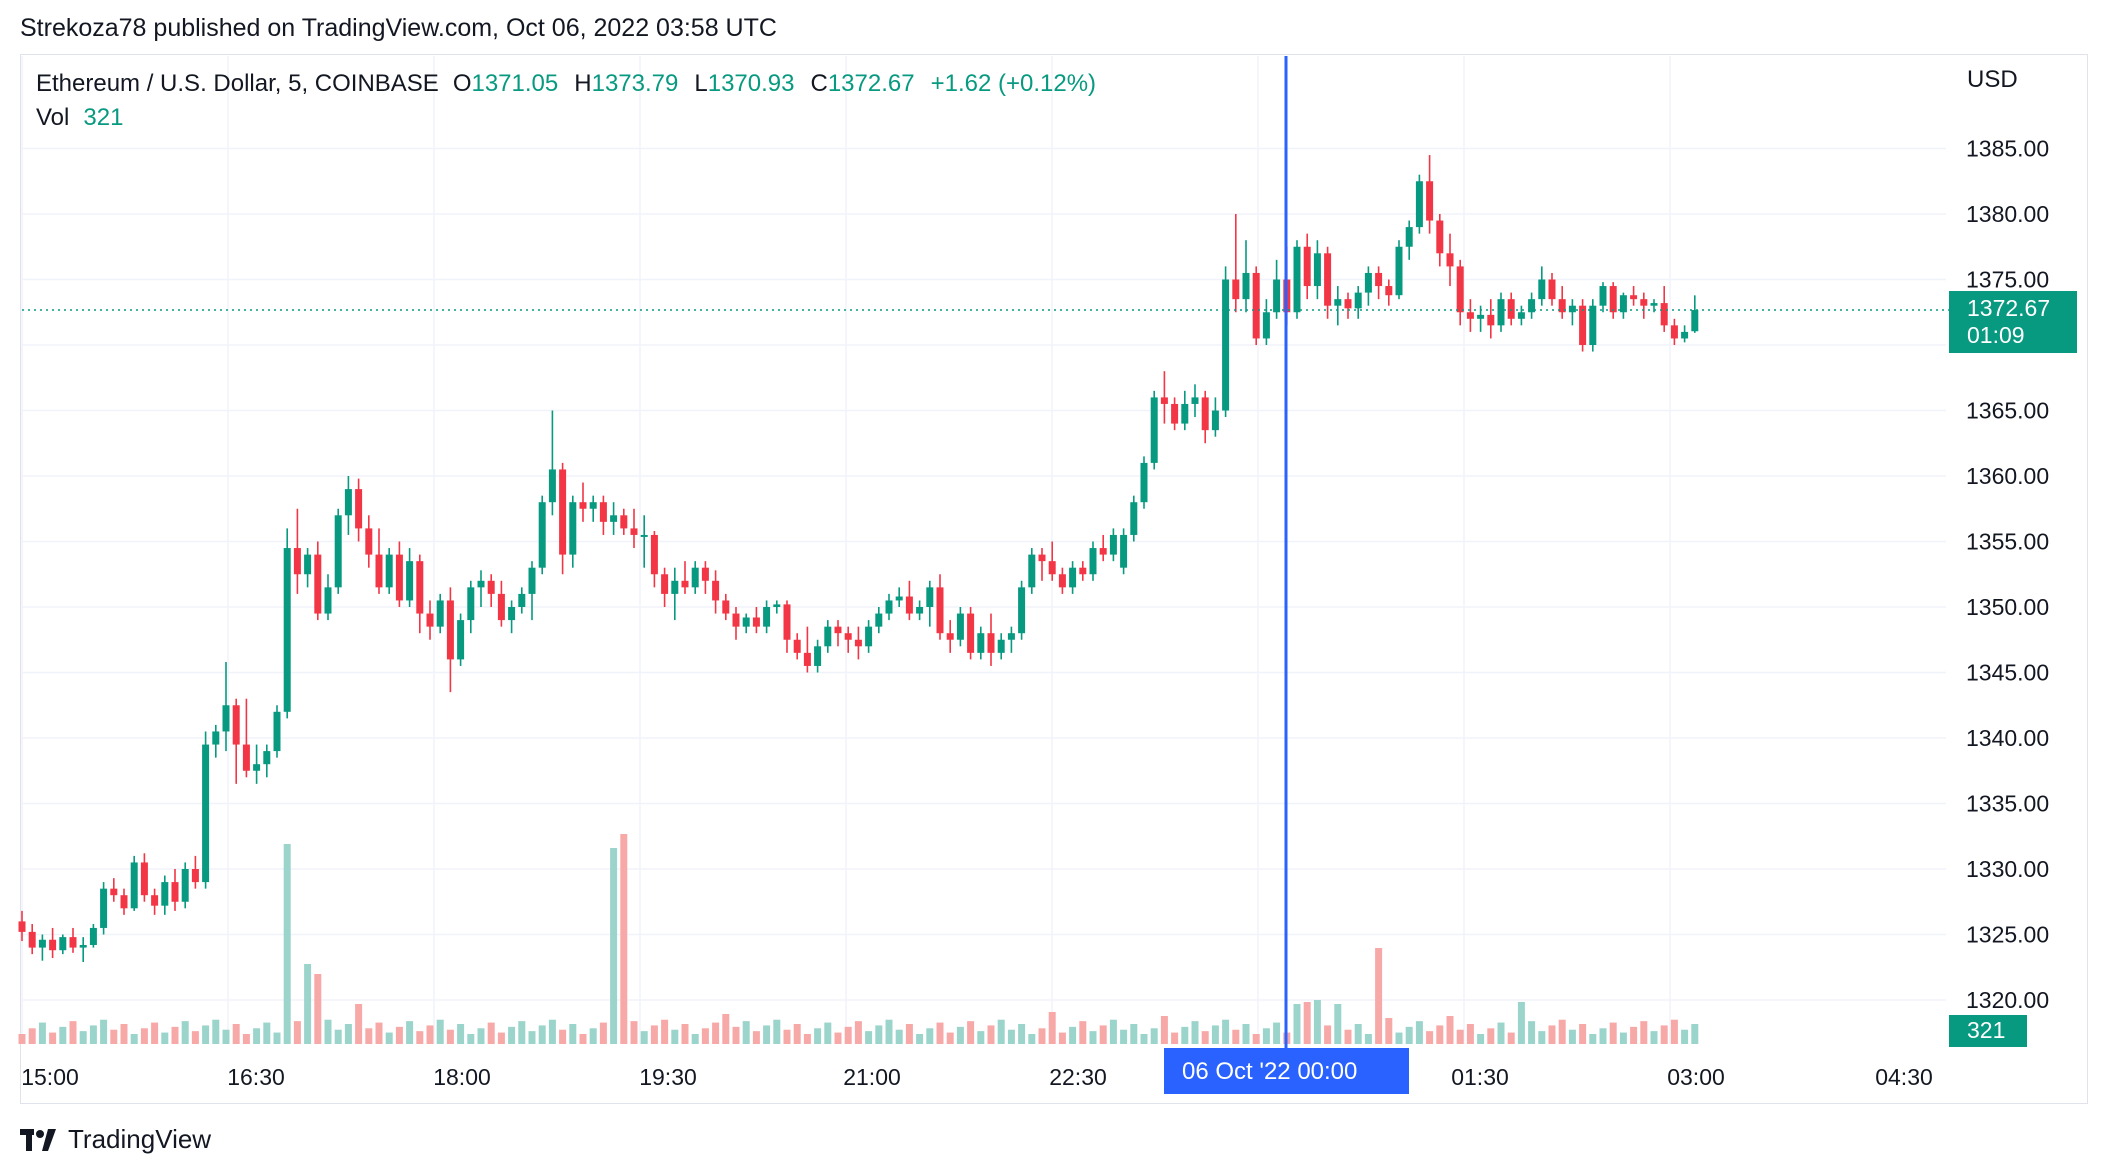  I want to click on price-tick-label: 1380.00, so click(2007, 214).